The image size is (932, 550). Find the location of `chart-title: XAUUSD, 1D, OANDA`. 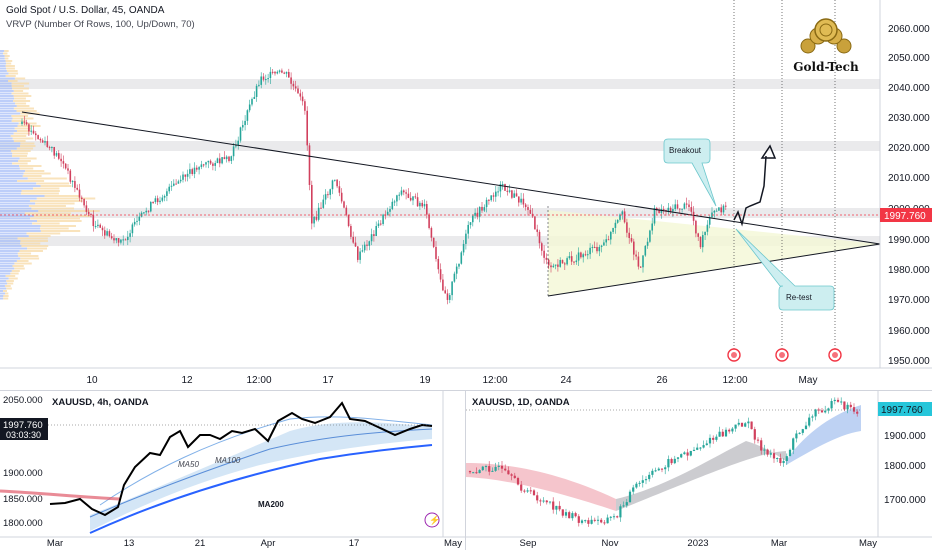

chart-title: XAUUSD, 1D, OANDA is located at coordinates (521, 402).